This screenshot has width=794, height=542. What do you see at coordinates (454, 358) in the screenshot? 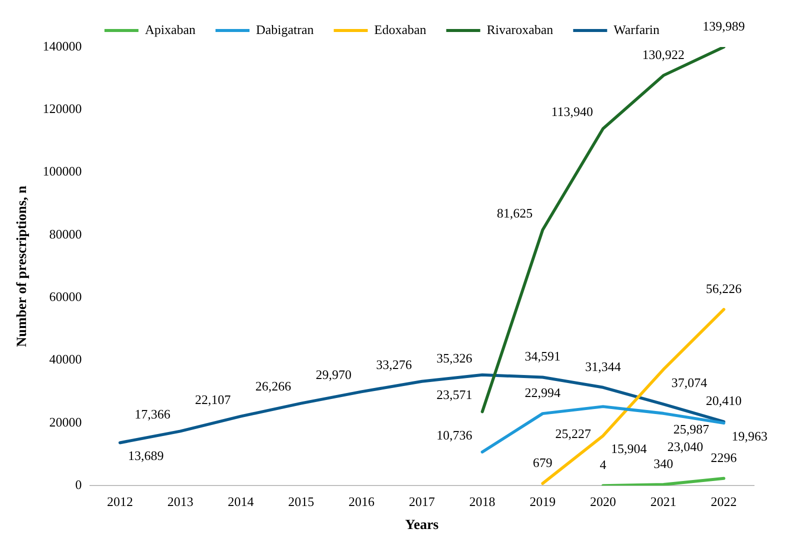
I see `data-label: 35,326` at bounding box center [454, 358].